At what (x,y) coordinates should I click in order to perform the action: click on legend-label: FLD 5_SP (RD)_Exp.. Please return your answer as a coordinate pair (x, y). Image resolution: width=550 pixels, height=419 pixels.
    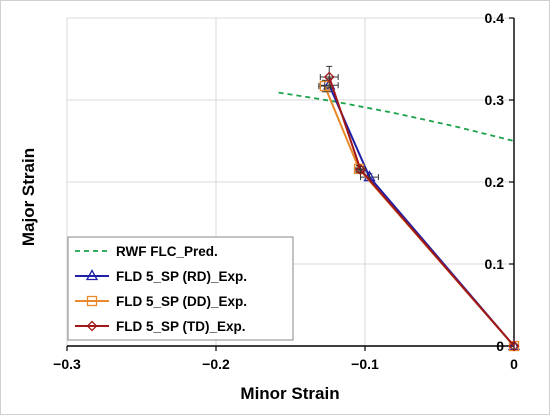
    Looking at the image, I should click on (181, 276).